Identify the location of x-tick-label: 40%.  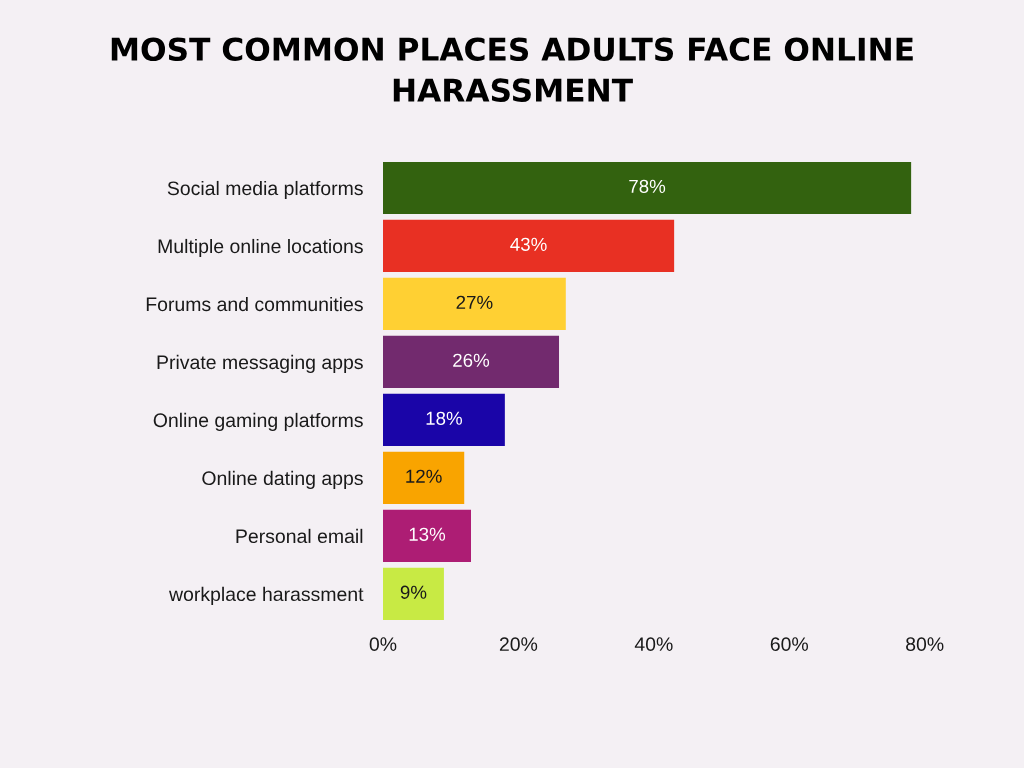
(653, 644).